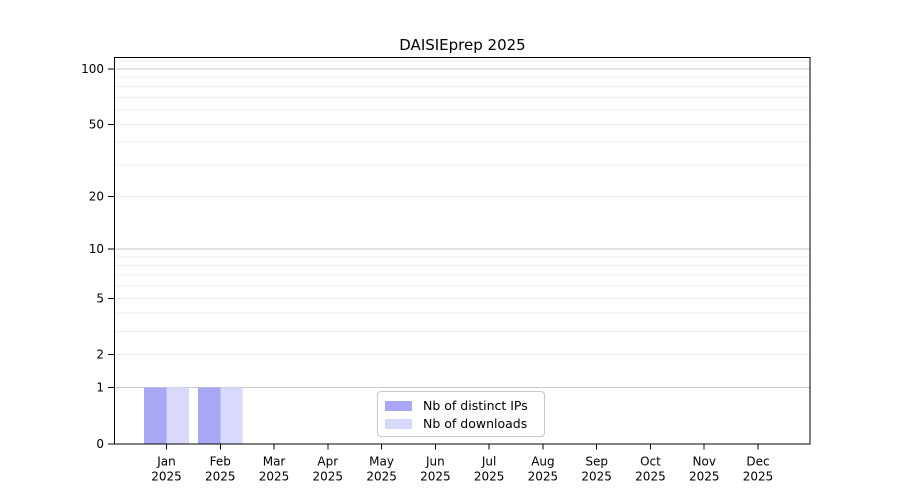 This screenshot has height=500, width=900. I want to click on bar-nb-of-downloads-feb, so click(231, 415).